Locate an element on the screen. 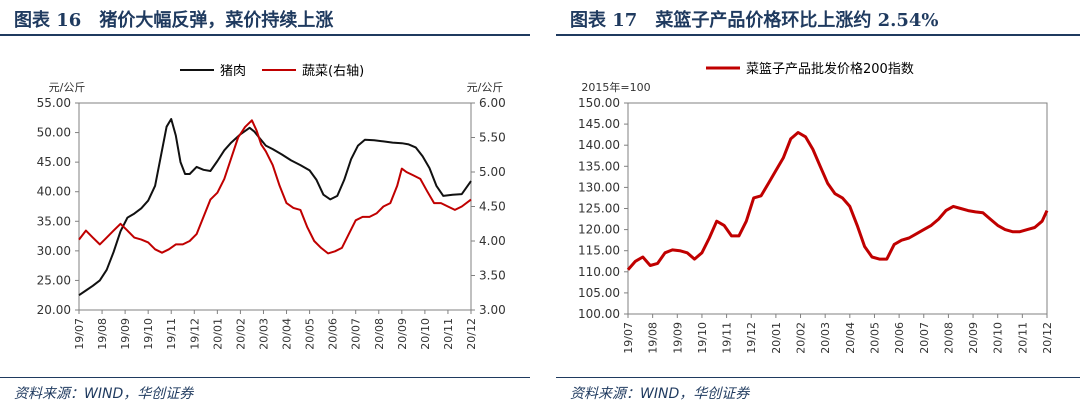  left-x-tick-label: 20/03 is located at coordinates (263, 334).